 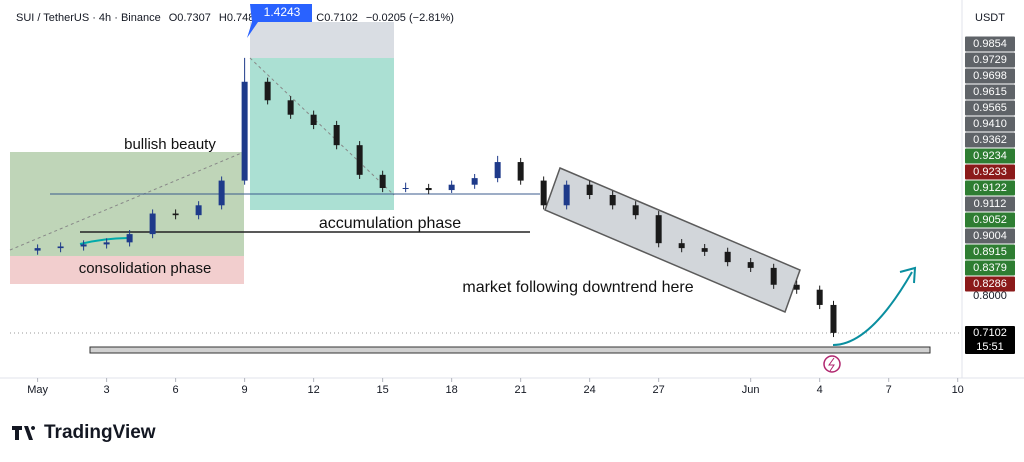 What do you see at coordinates (100, 432) in the screenshot?
I see `logo-text: TradingView` at bounding box center [100, 432].